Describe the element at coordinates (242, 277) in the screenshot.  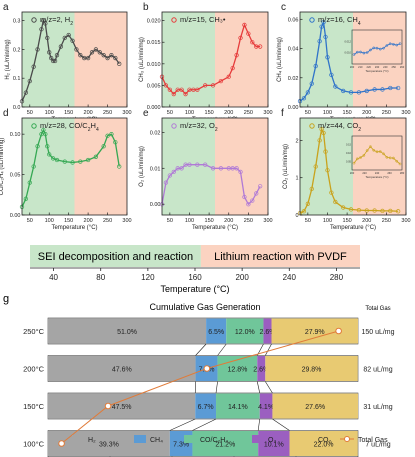
I see `region-tick-label: 200` at that location.